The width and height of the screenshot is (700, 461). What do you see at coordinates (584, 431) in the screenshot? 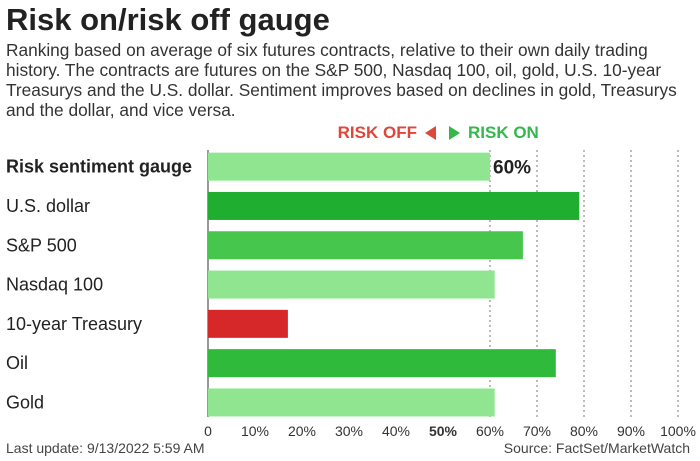
I see `tick-label-80: 80%` at bounding box center [584, 431].